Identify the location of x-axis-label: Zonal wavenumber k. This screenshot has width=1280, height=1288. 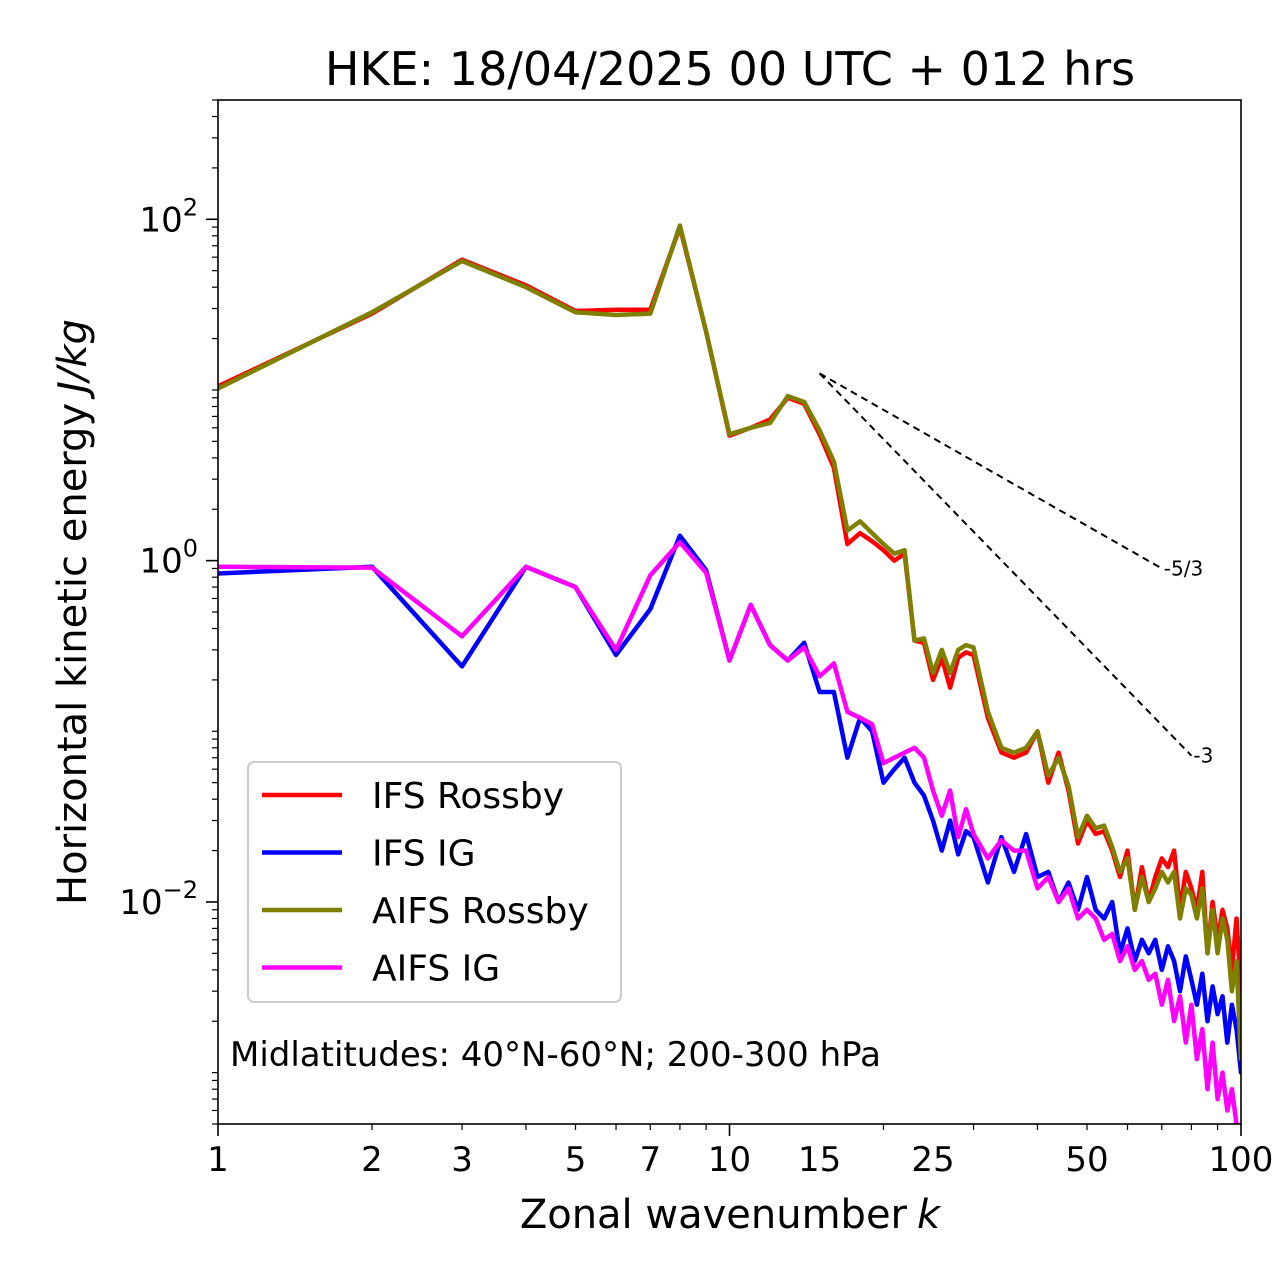
(731, 1215).